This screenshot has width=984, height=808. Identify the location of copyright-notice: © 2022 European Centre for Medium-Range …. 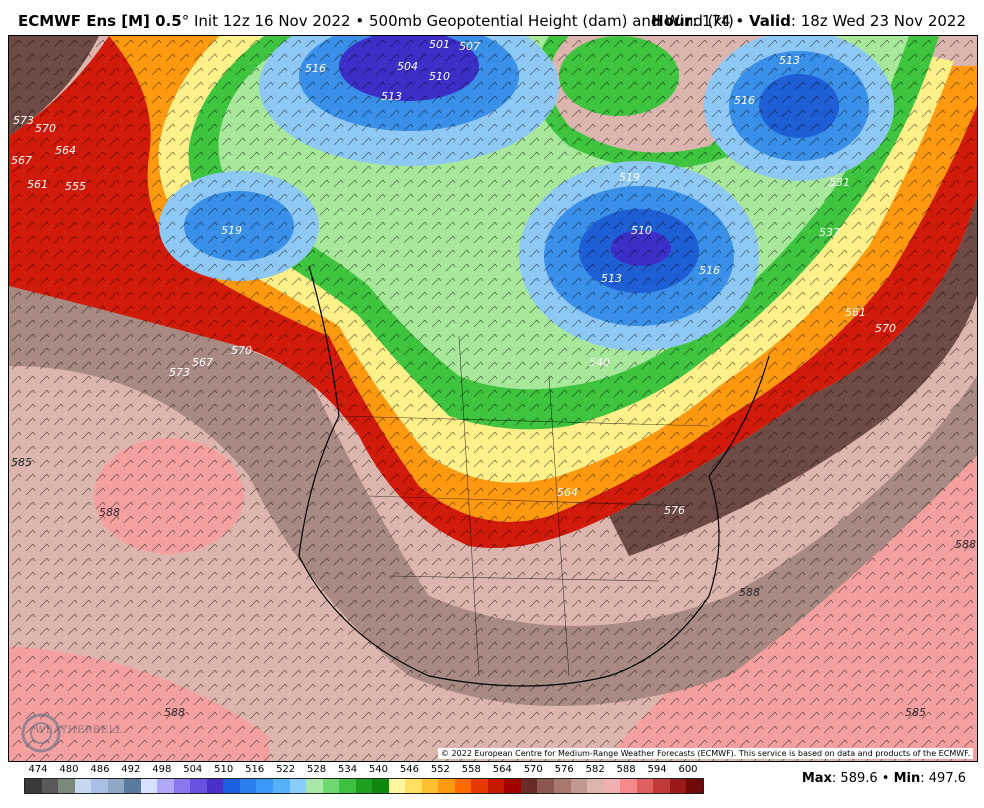
(705, 753).